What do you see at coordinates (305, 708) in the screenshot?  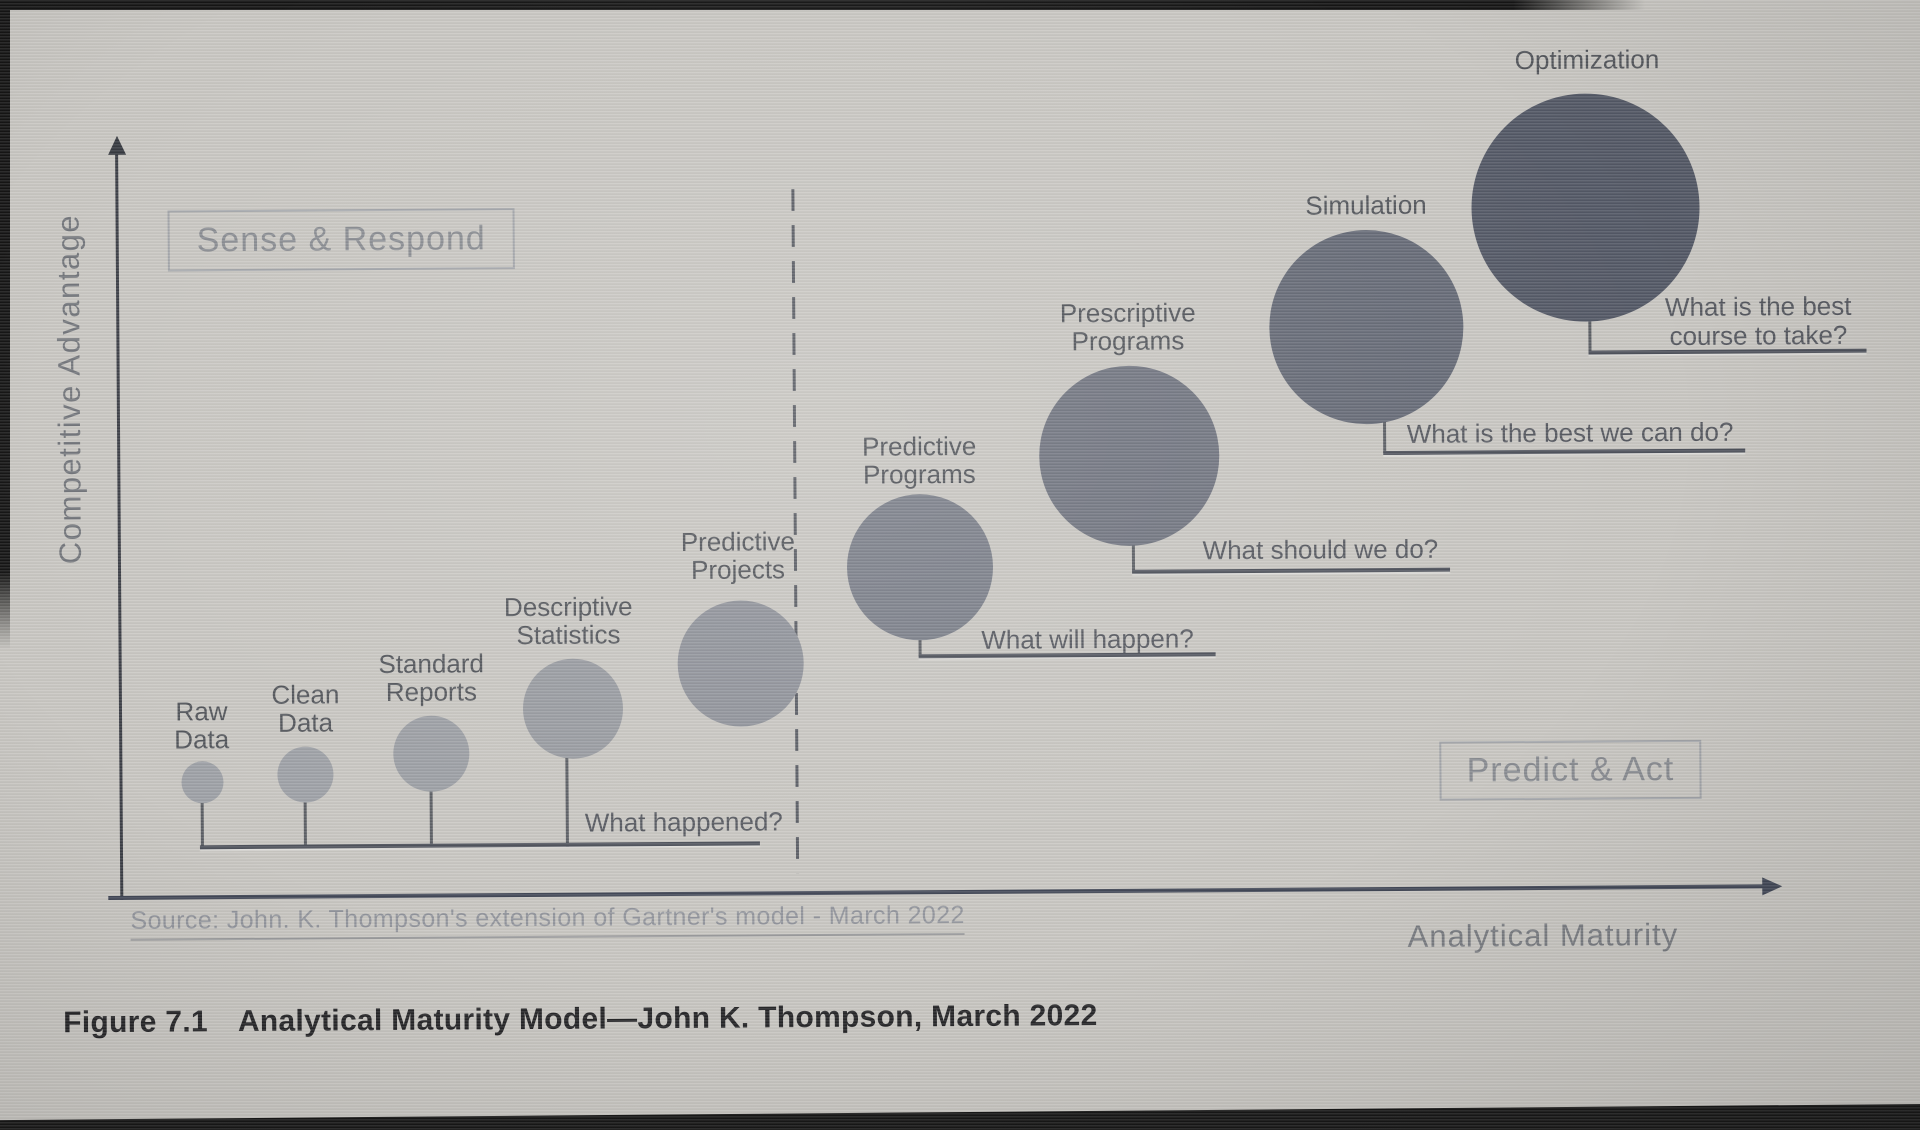 I see `clean-data-label: Clean Data` at bounding box center [305, 708].